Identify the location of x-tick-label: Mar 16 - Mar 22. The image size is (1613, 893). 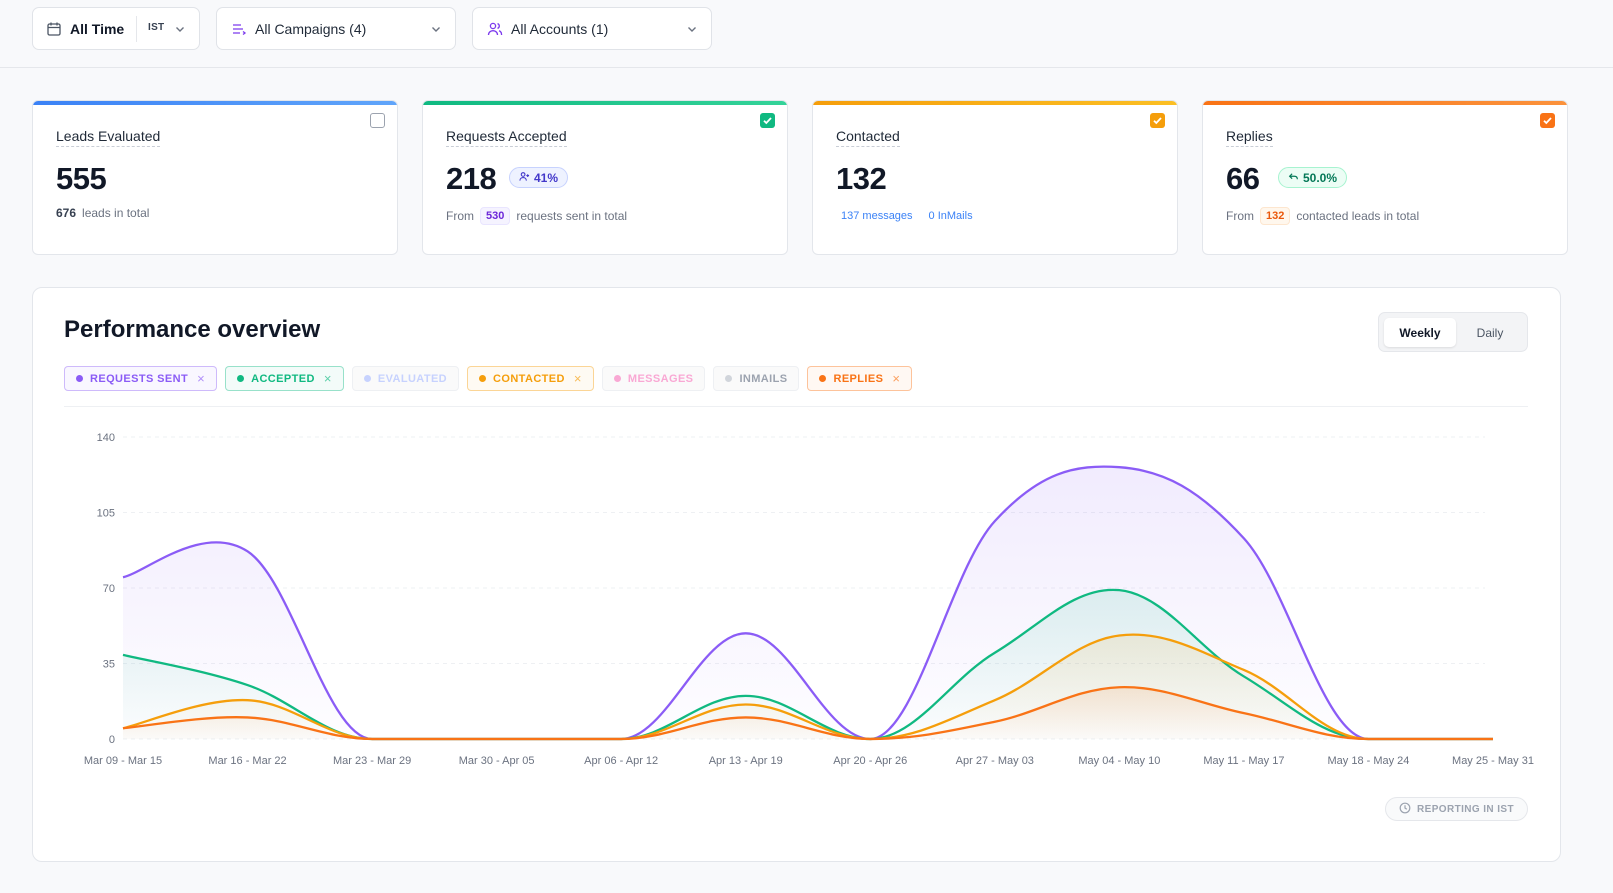
(247, 761).